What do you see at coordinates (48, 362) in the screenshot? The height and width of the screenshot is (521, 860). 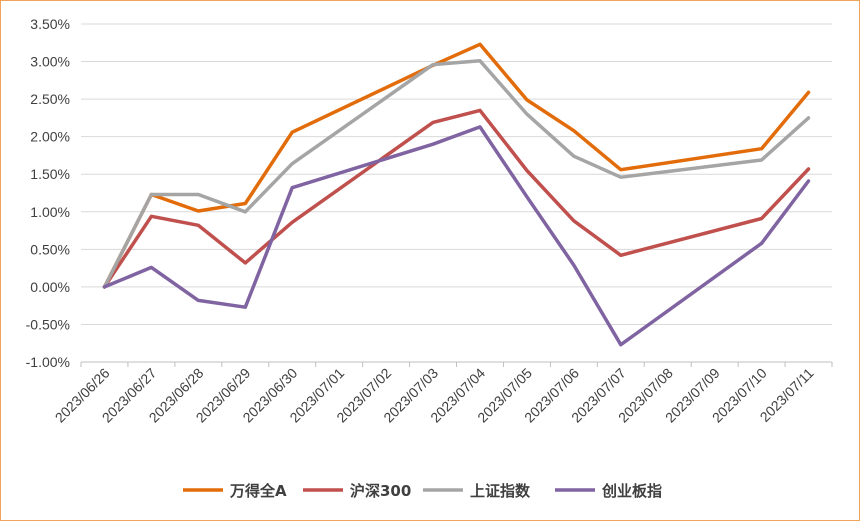 I see `y-tick-label: -1.00%` at bounding box center [48, 362].